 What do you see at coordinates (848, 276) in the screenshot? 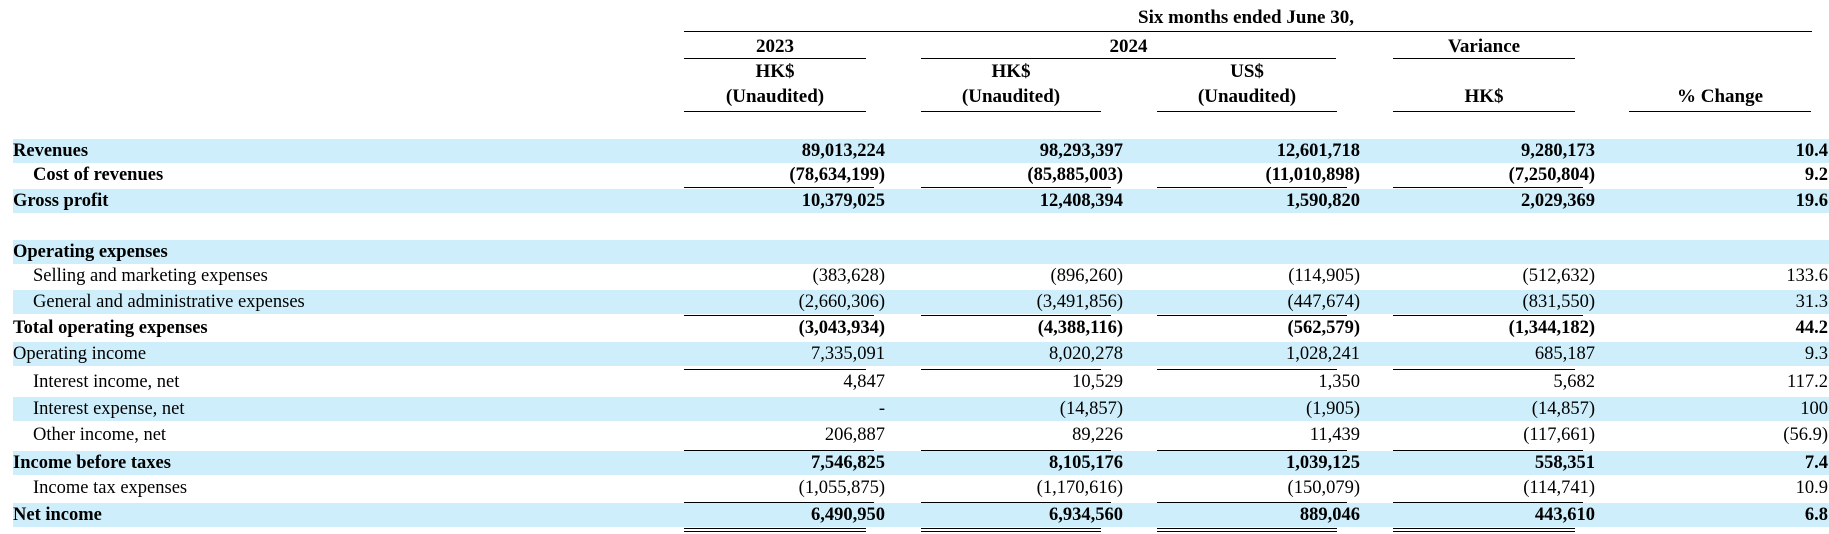
I see `value-2023: (383,628)` at bounding box center [848, 276].